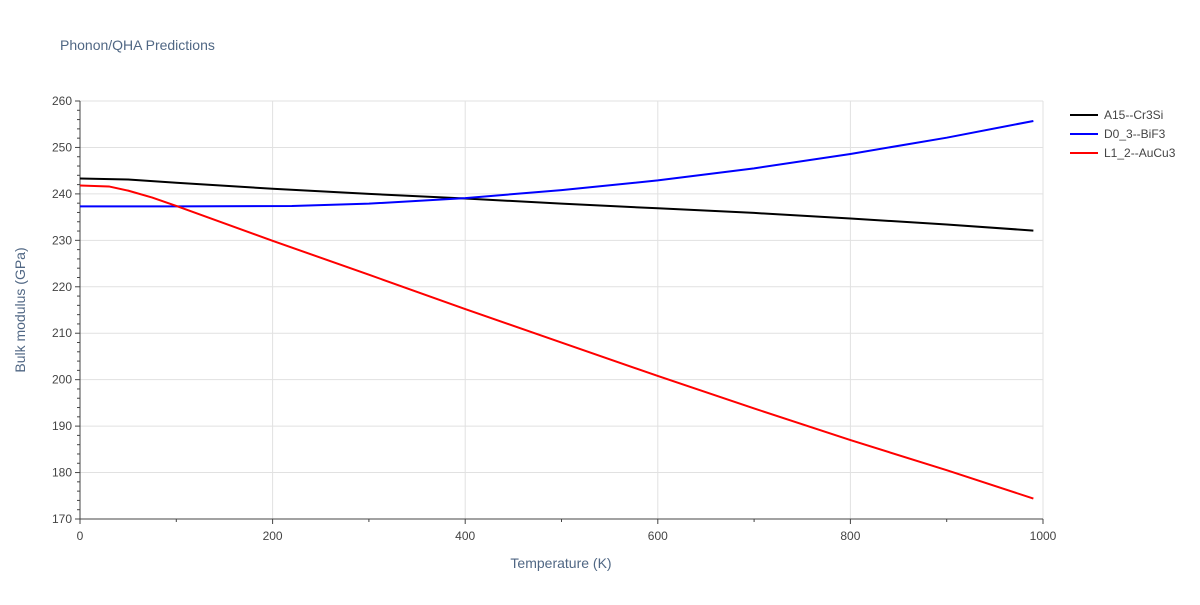 This screenshot has width=1200, height=605. Describe the element at coordinates (658, 536) in the screenshot. I see `x-tick-label: 600` at that location.